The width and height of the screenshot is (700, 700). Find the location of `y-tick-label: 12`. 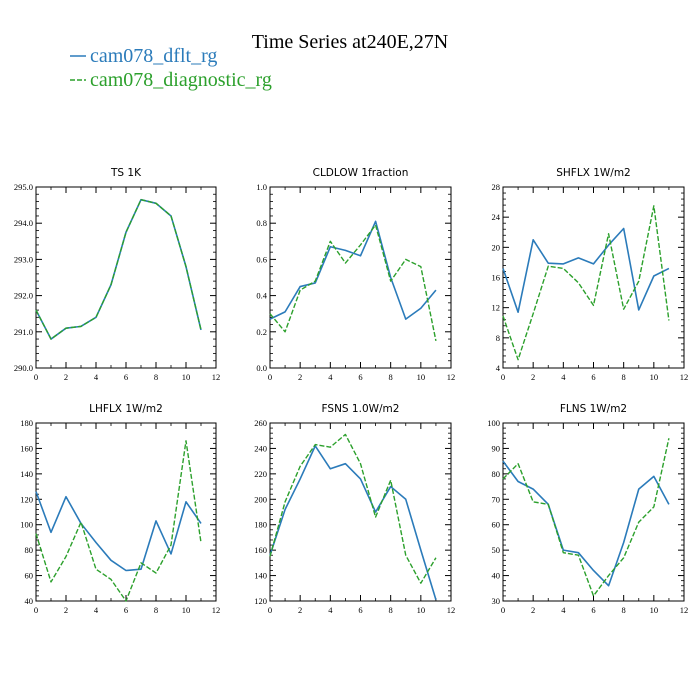

y-tick-label: 12 is located at coordinates (496, 308).